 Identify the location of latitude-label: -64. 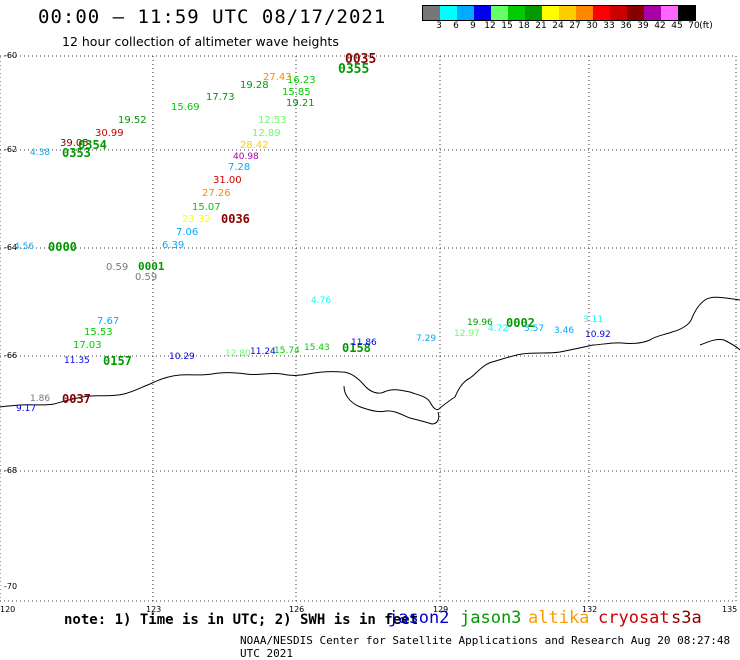
(11, 247).